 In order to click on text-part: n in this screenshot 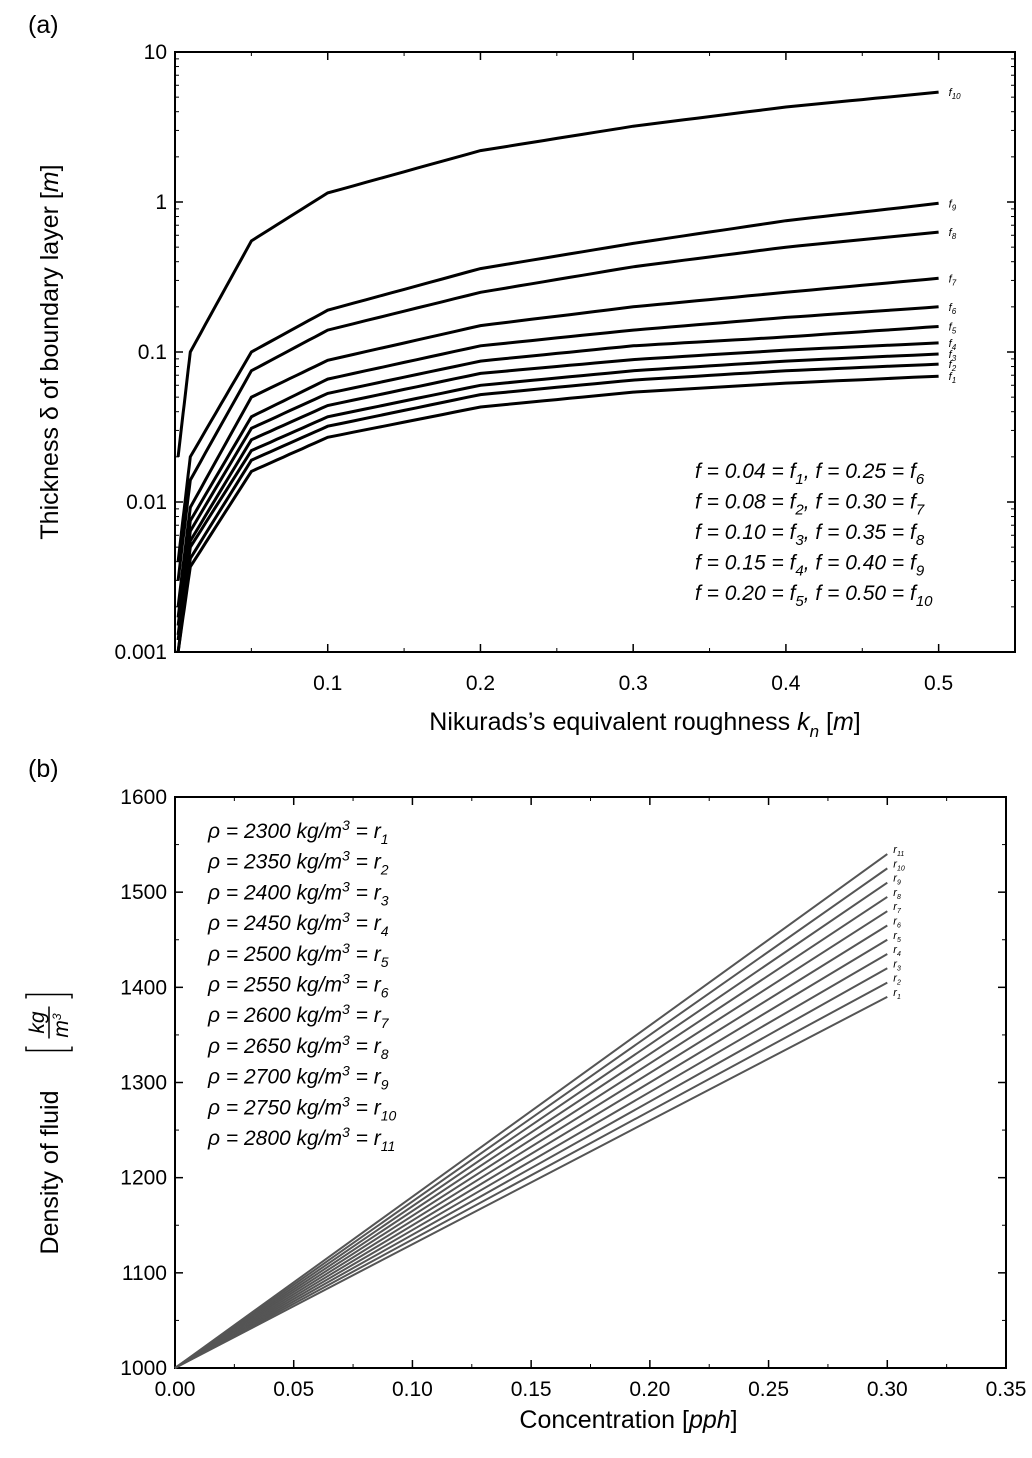, I will do `click(814, 731)`.